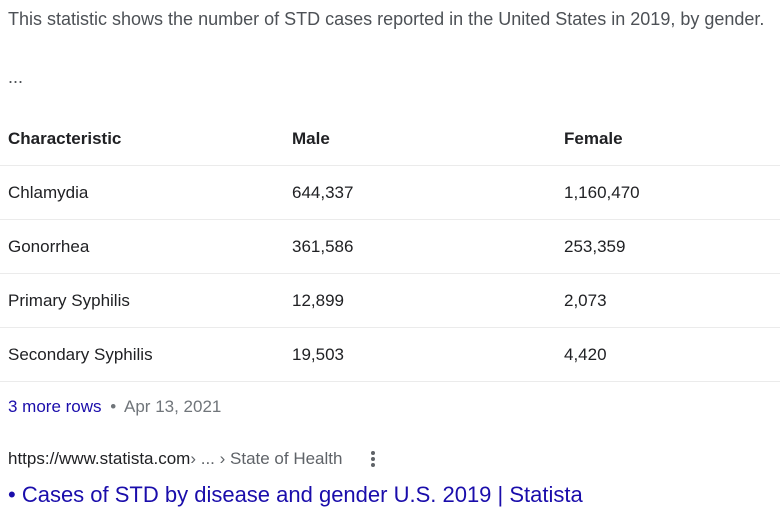 The height and width of the screenshot is (526, 780). I want to click on table-cell-female: 1,160,470, so click(668, 192).